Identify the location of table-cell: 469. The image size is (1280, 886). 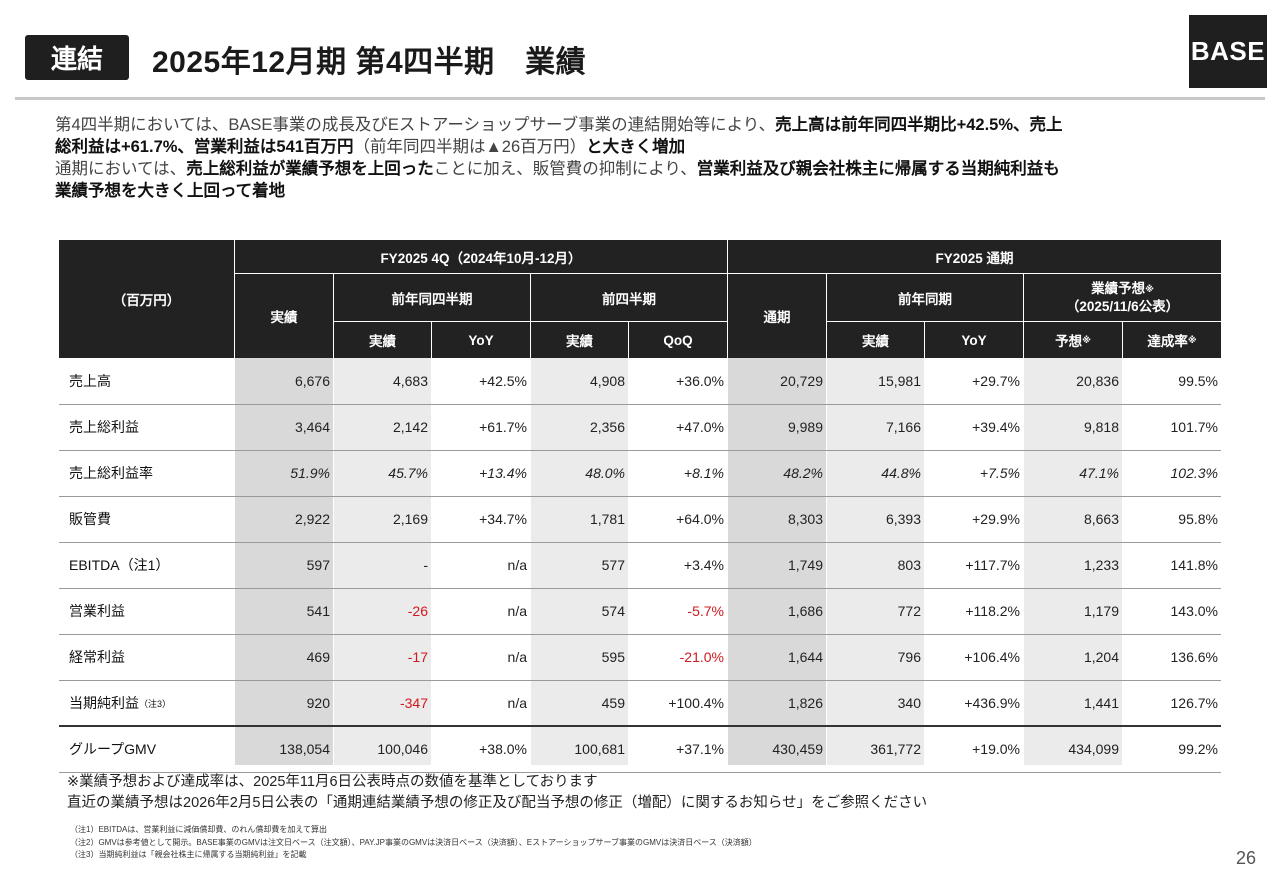
(318, 657).